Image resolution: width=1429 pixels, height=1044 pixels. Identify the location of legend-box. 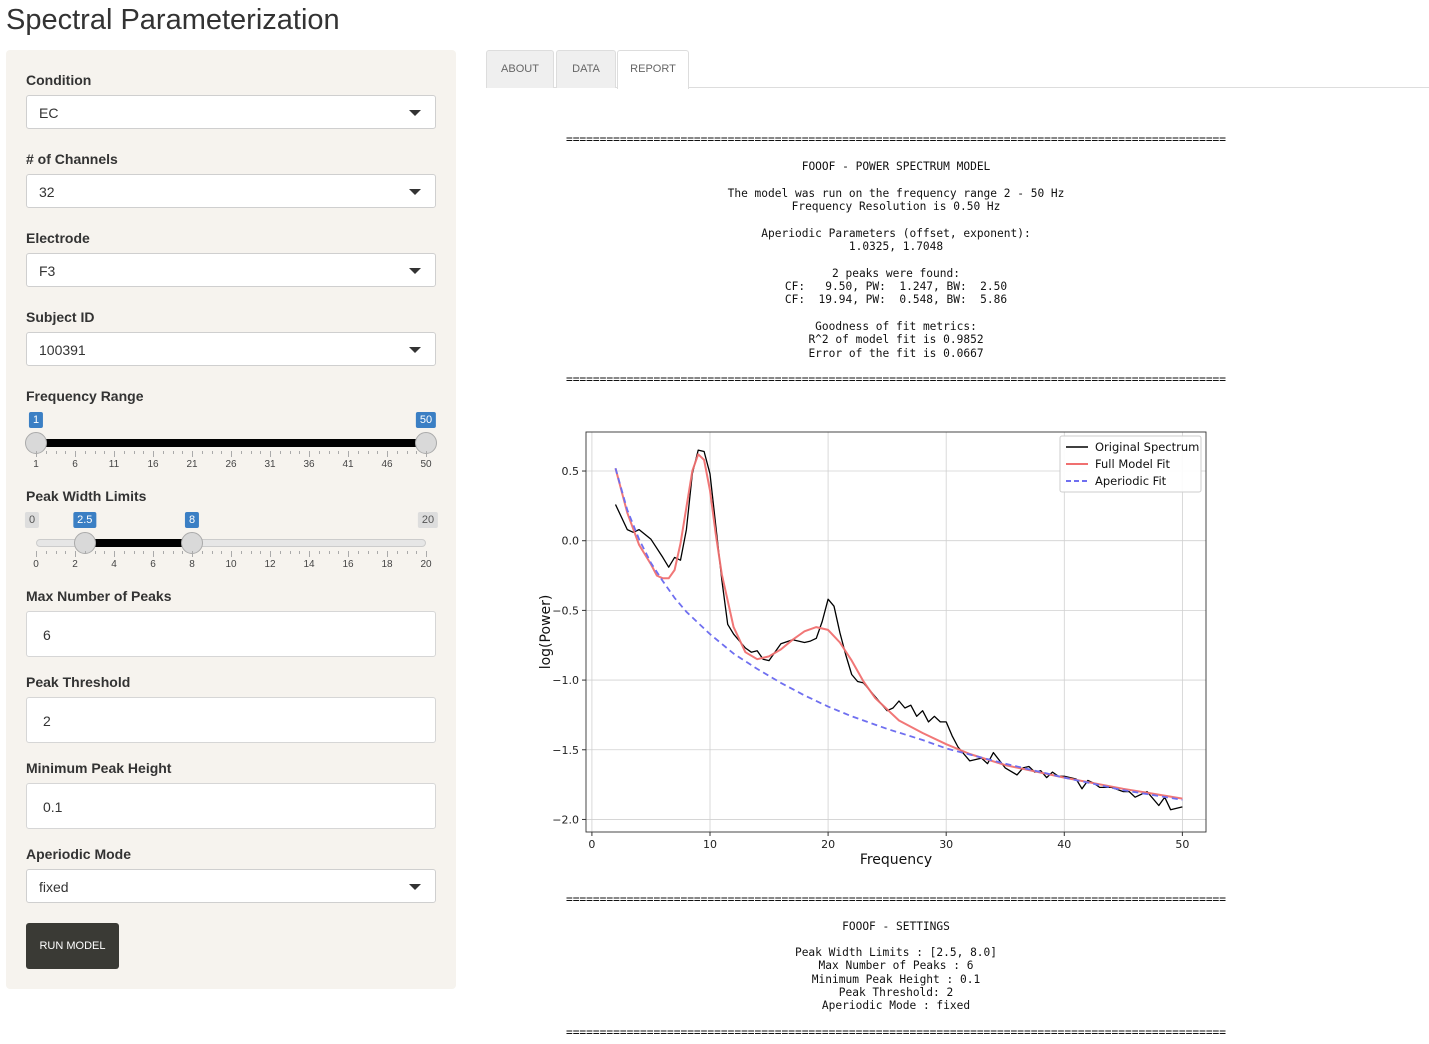
(1130, 464).